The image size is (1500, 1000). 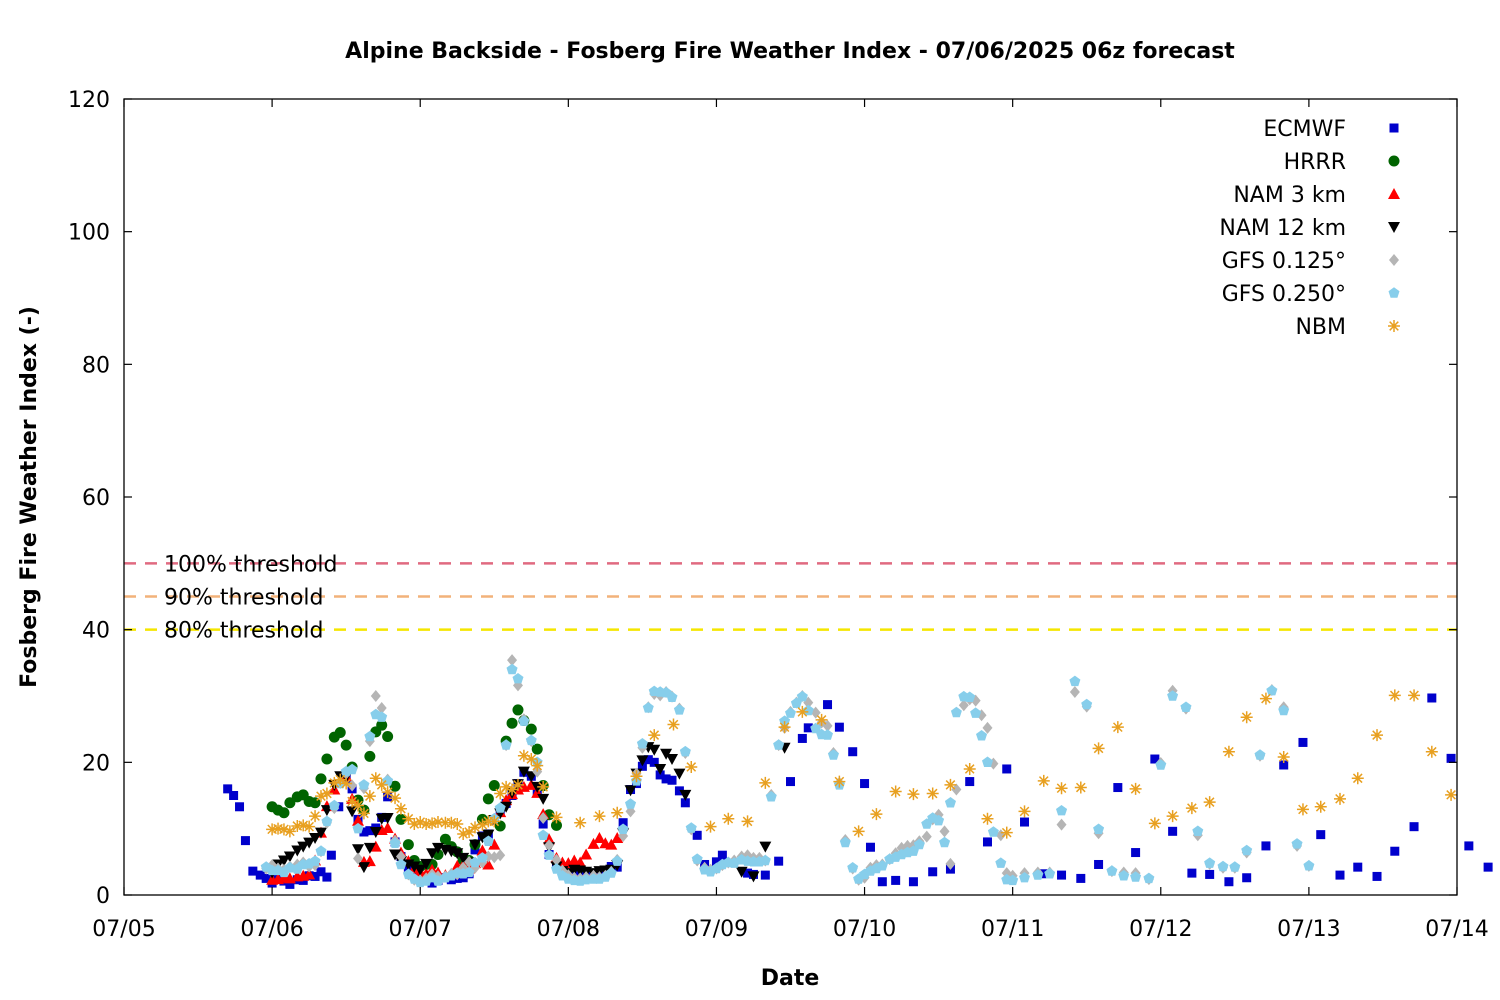 I want to click on y-tick-label: 40, so click(x=96, y=631).